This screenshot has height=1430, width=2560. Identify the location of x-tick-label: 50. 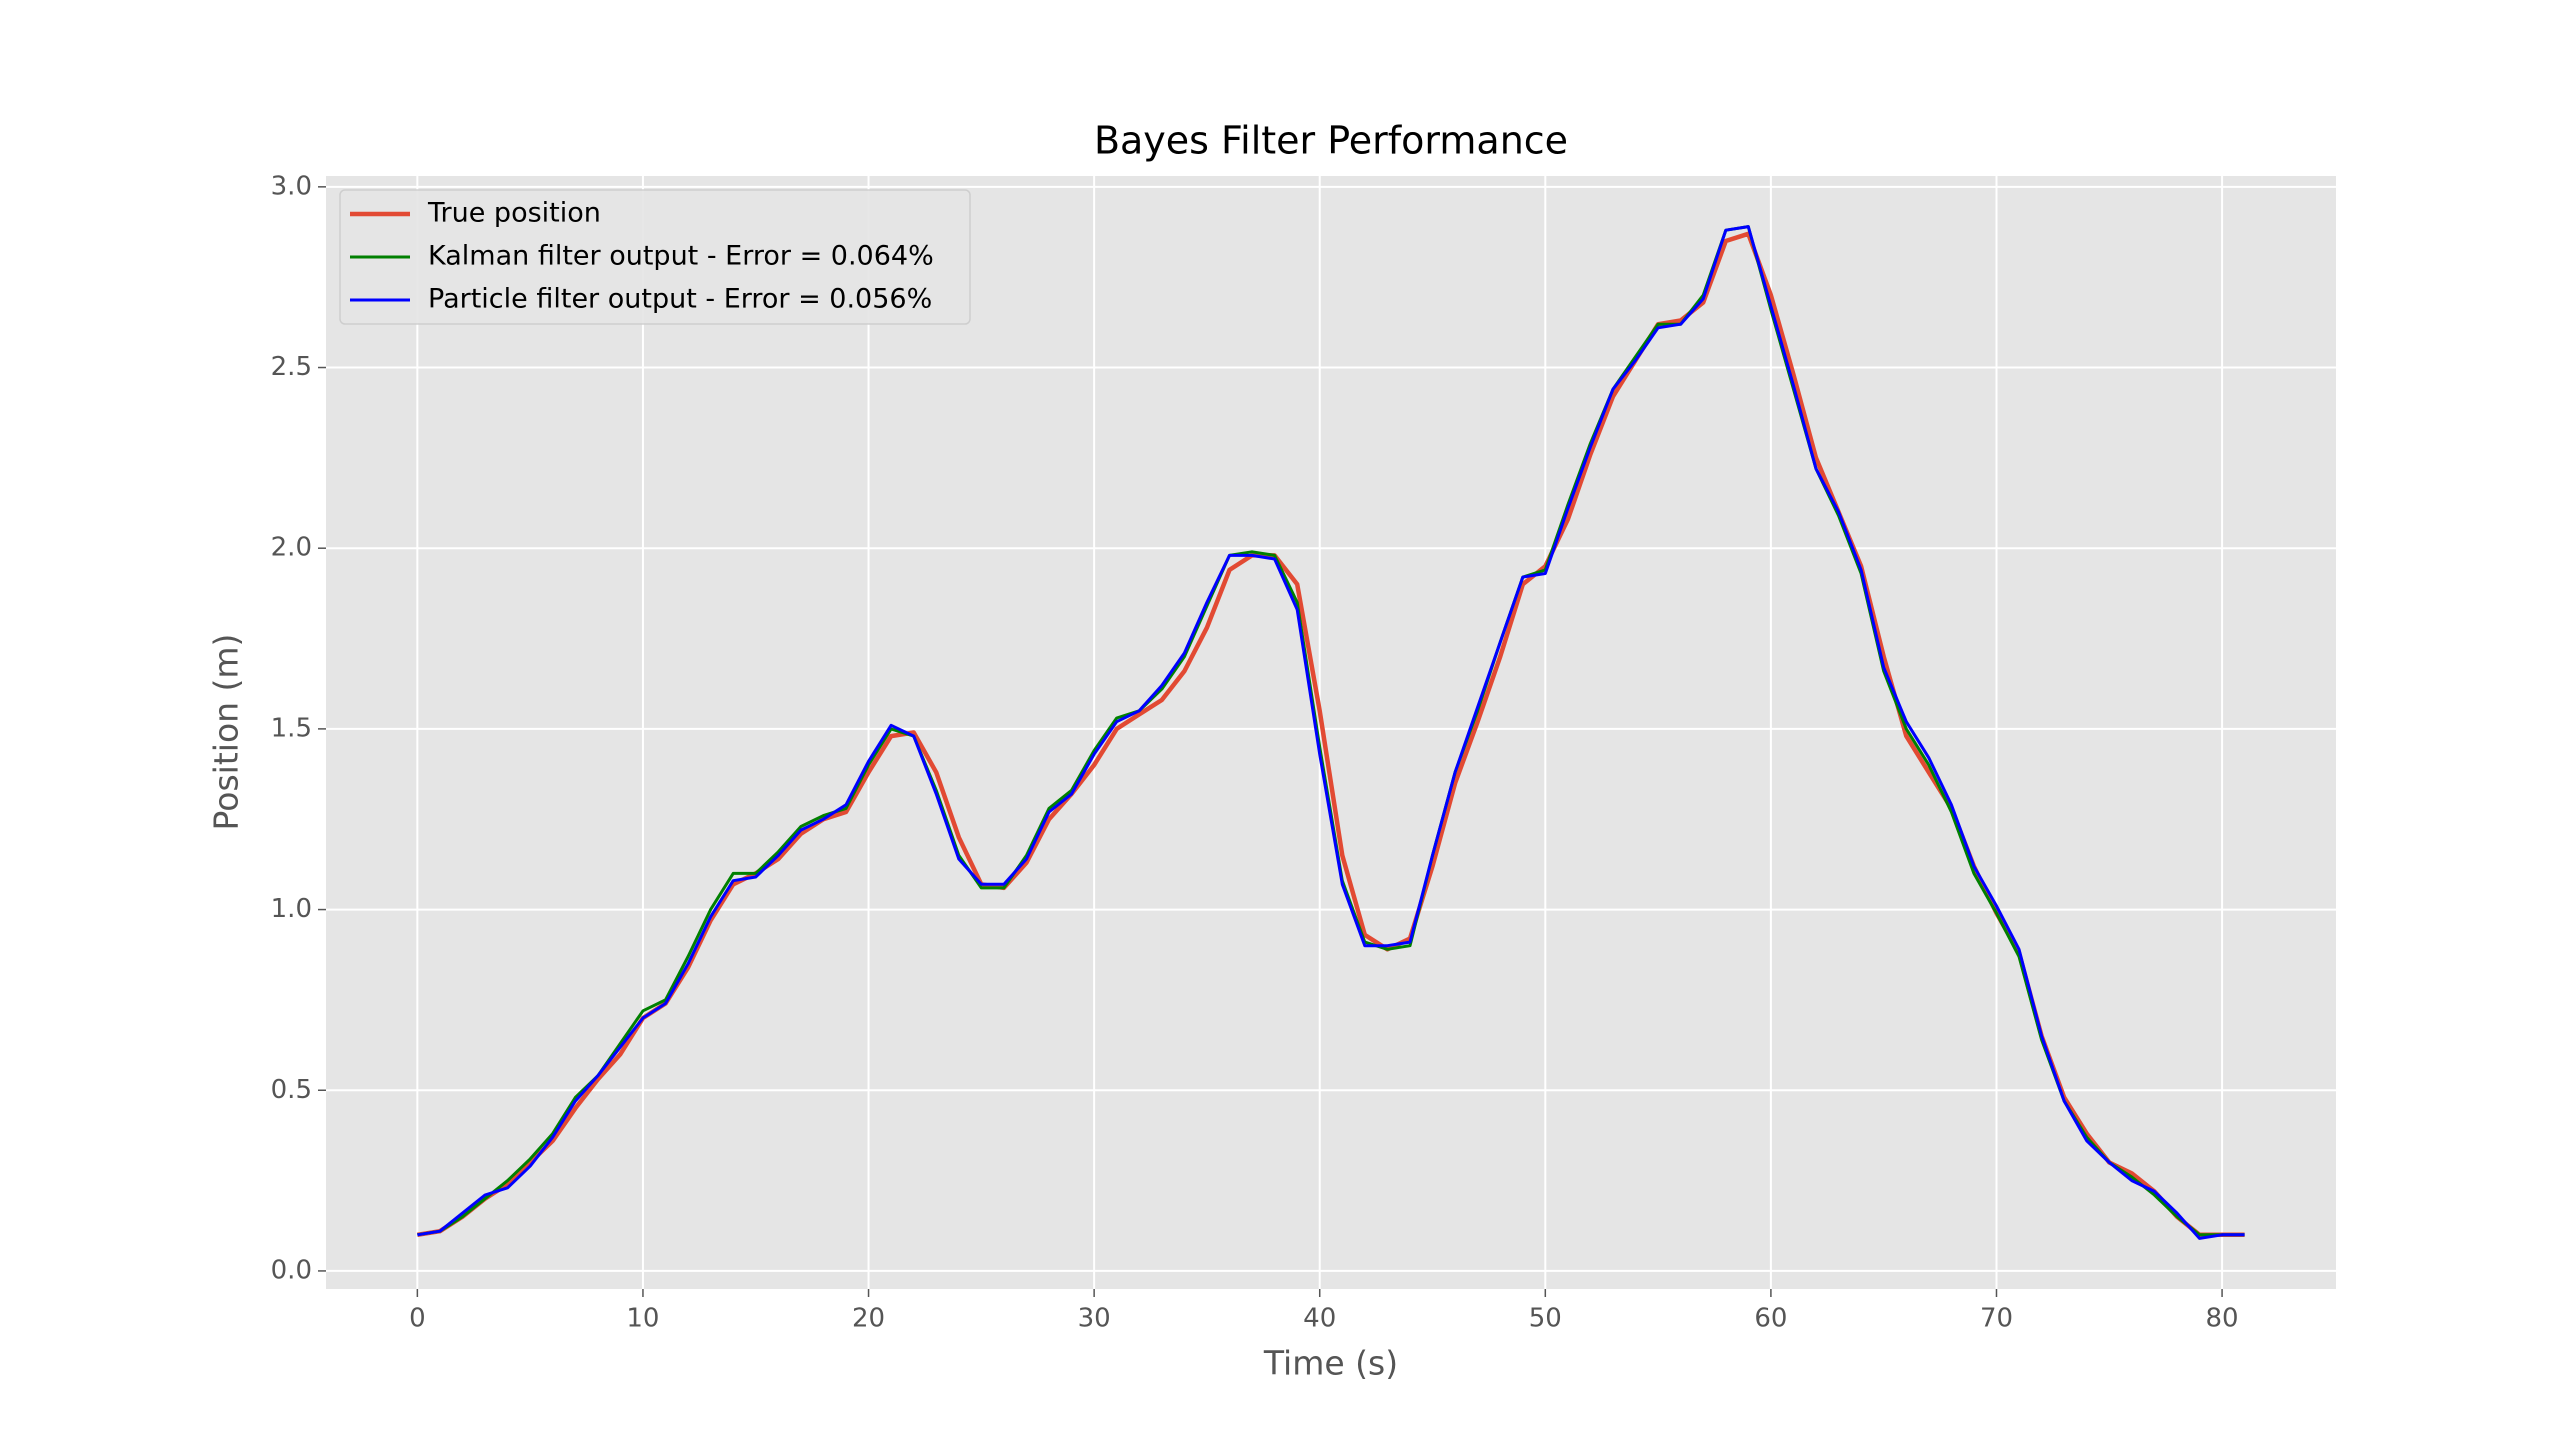
(1545, 1319).